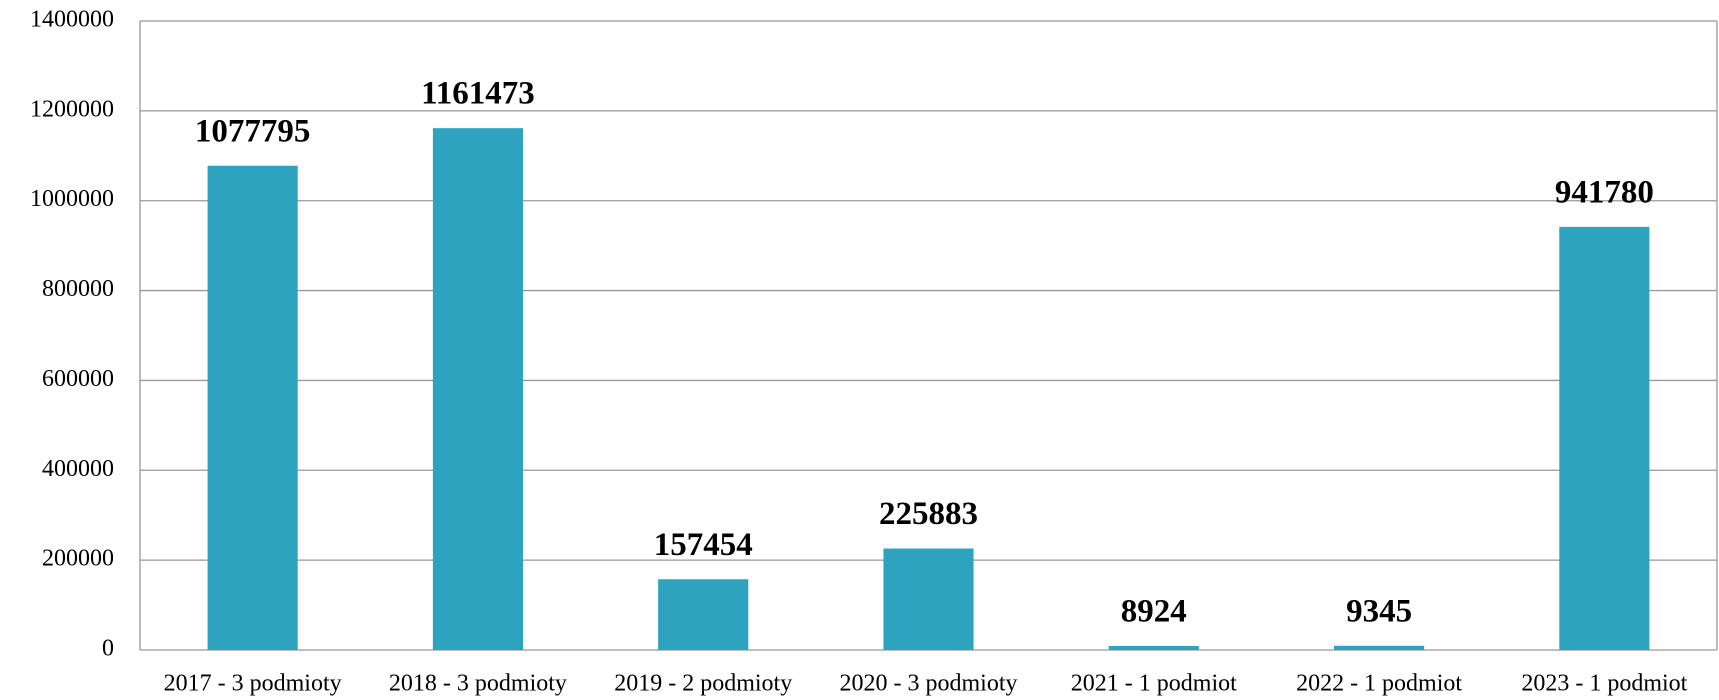  Describe the element at coordinates (1604, 192) in the screenshot. I see `data-label: 941780` at that location.